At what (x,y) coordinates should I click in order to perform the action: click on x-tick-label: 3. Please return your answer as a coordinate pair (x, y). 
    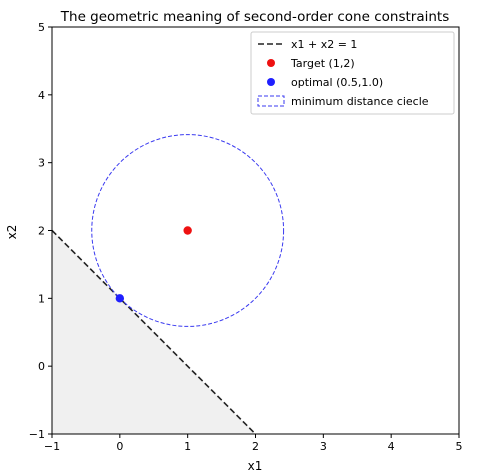
    Looking at the image, I should click on (323, 446).